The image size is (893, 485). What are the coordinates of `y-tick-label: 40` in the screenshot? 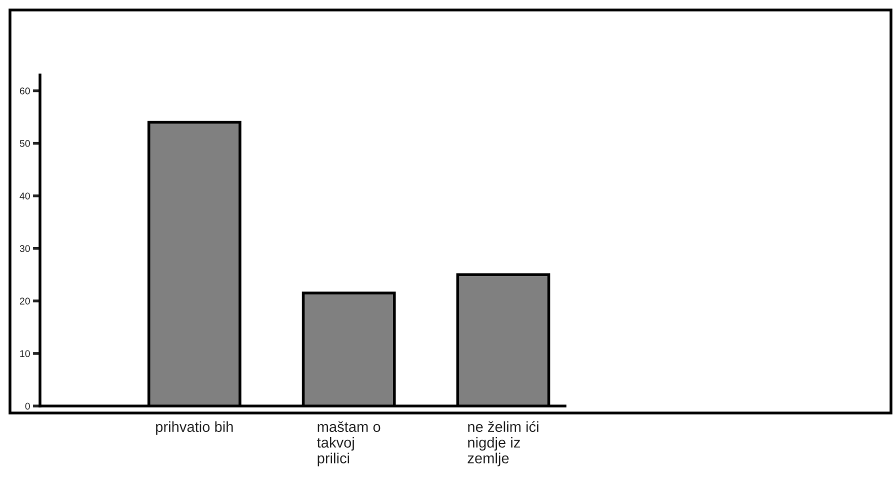 It's located at (25, 196).